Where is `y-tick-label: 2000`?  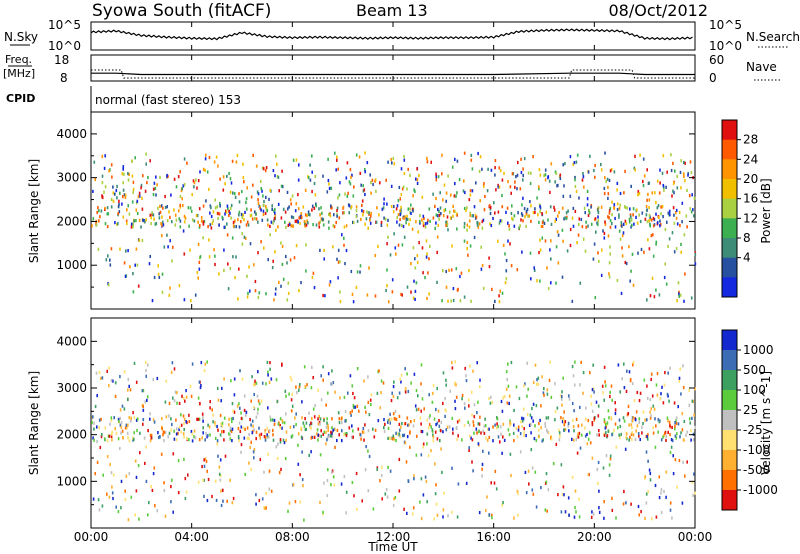
y-tick-label: 2000 is located at coordinates (71, 435).